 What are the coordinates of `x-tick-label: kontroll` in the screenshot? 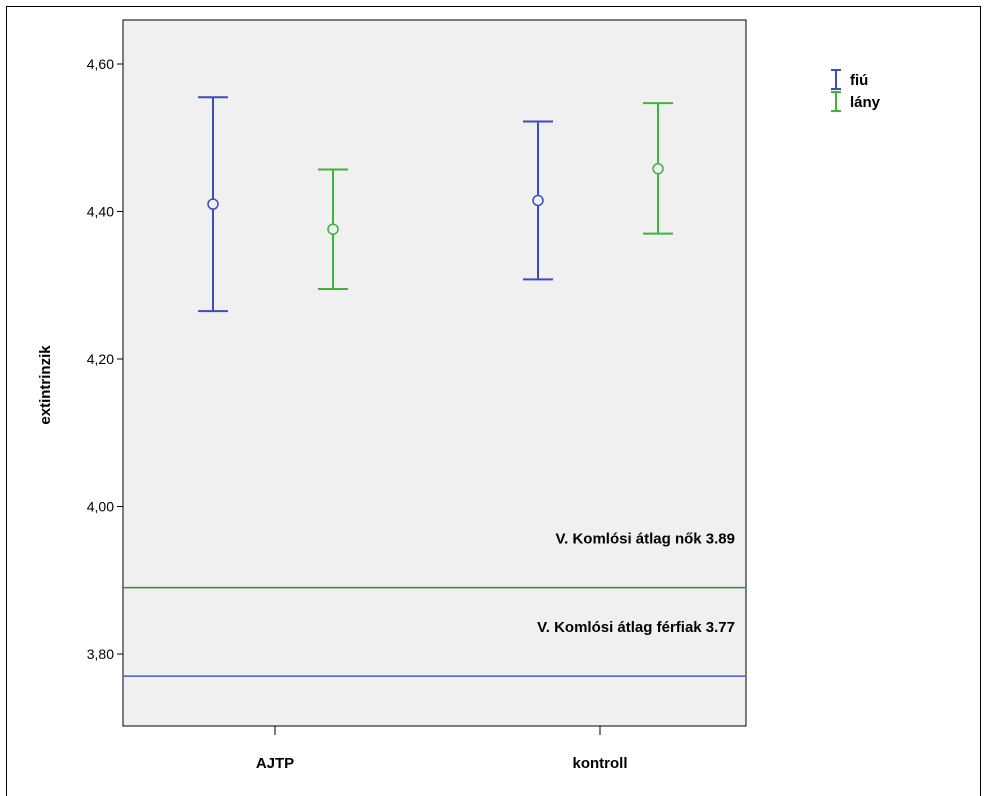 It's located at (600, 763).